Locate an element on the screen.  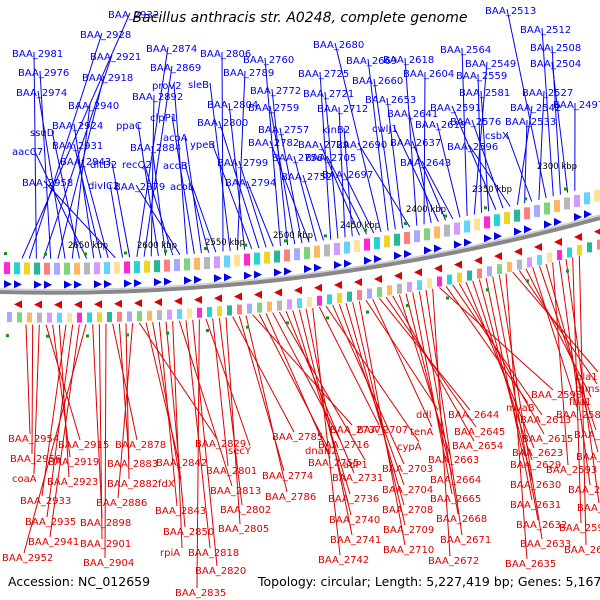
forward-gene-label: BAA_2928 is located at coordinates (105, 35).